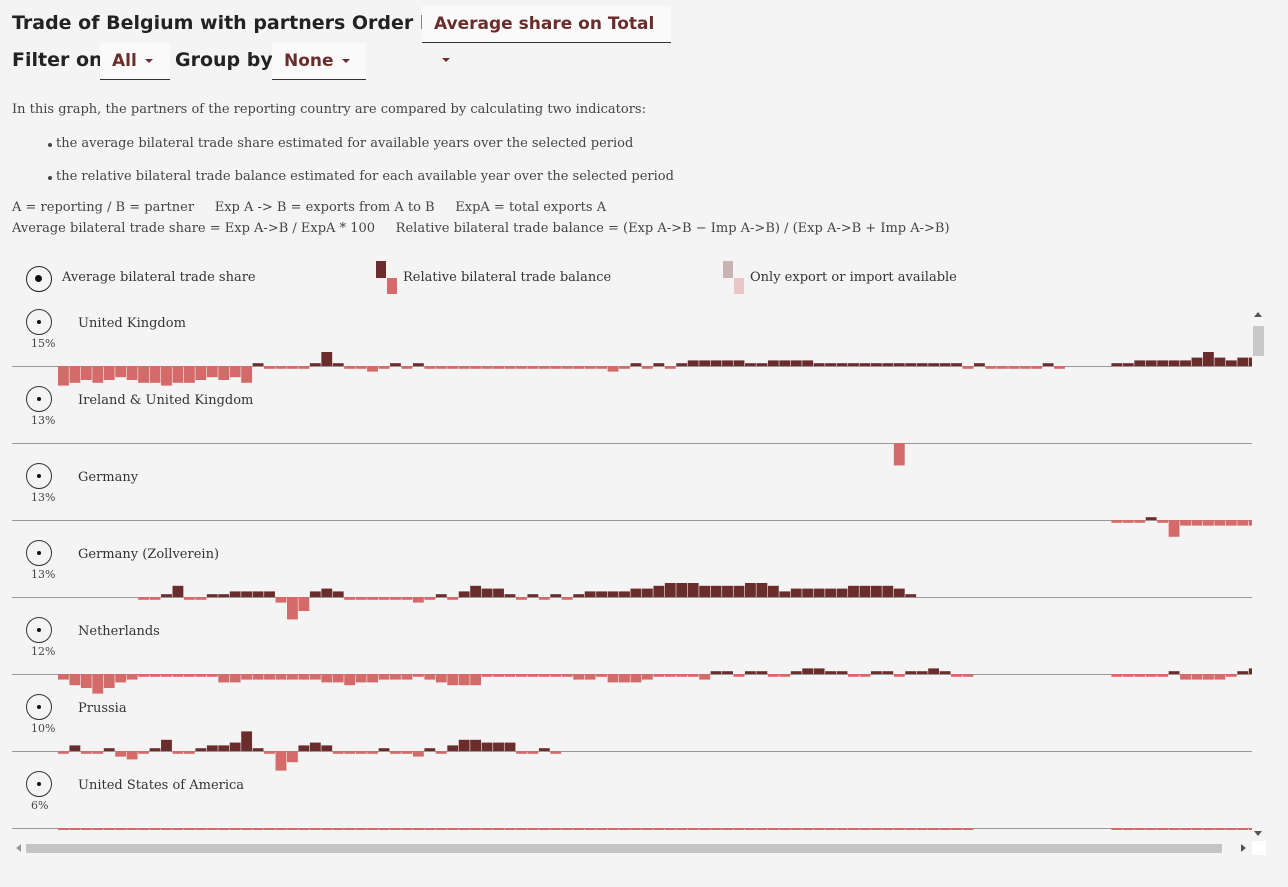  What do you see at coordinates (632, 347) in the screenshot?
I see `partner-row: 15% United Kingdom` at bounding box center [632, 347].